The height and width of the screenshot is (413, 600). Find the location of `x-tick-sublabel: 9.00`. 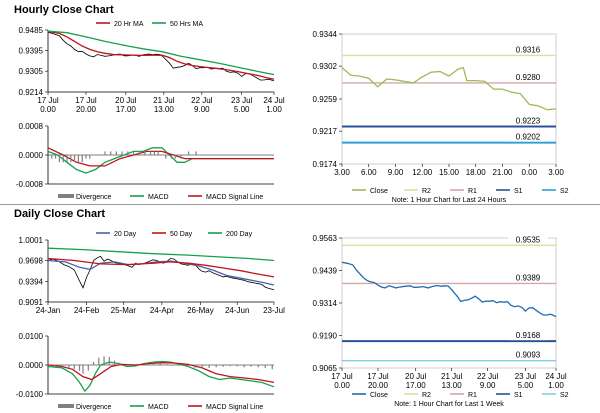

x-tick-sublabel: 9.00 is located at coordinates (202, 109).